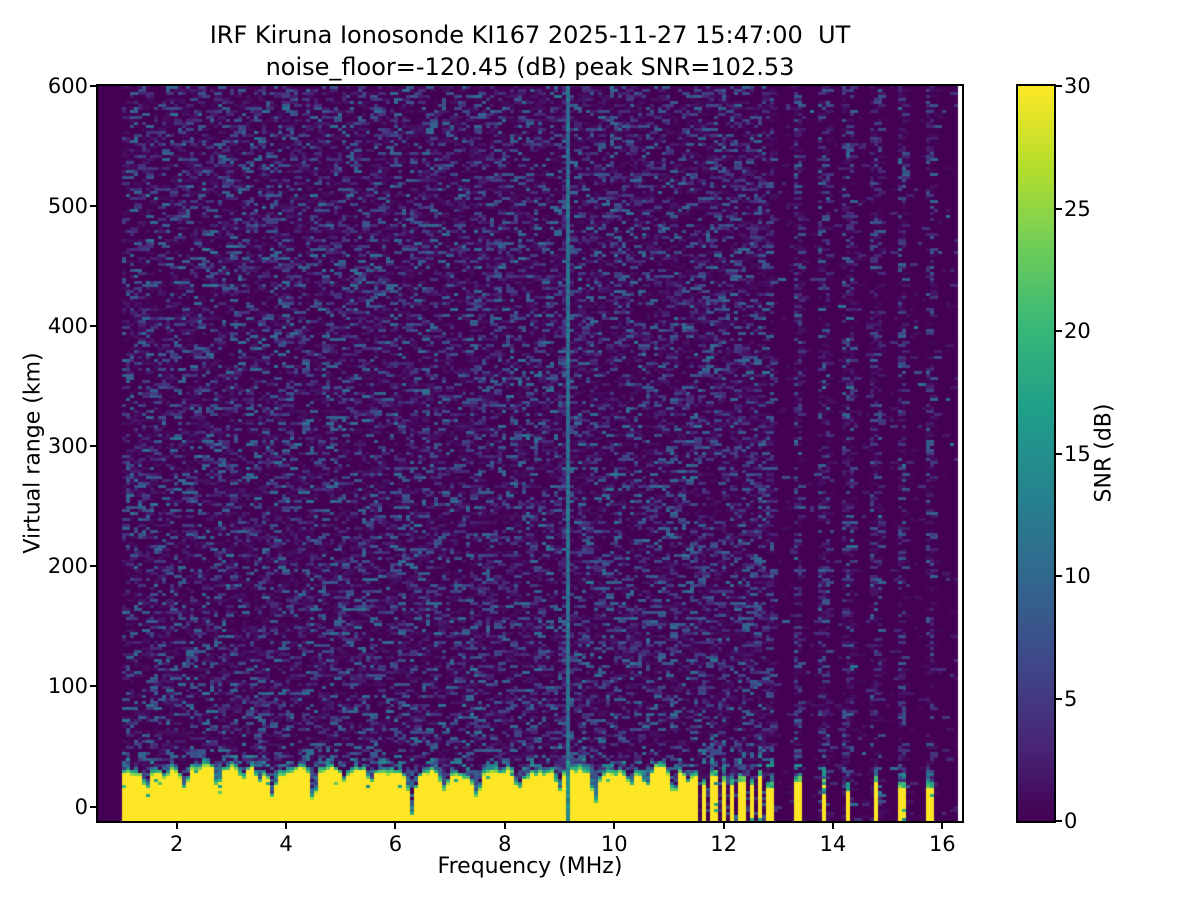 This screenshot has height=900, width=1200. What do you see at coordinates (723, 844) in the screenshot?
I see `x-tick-label: 12` at bounding box center [723, 844].